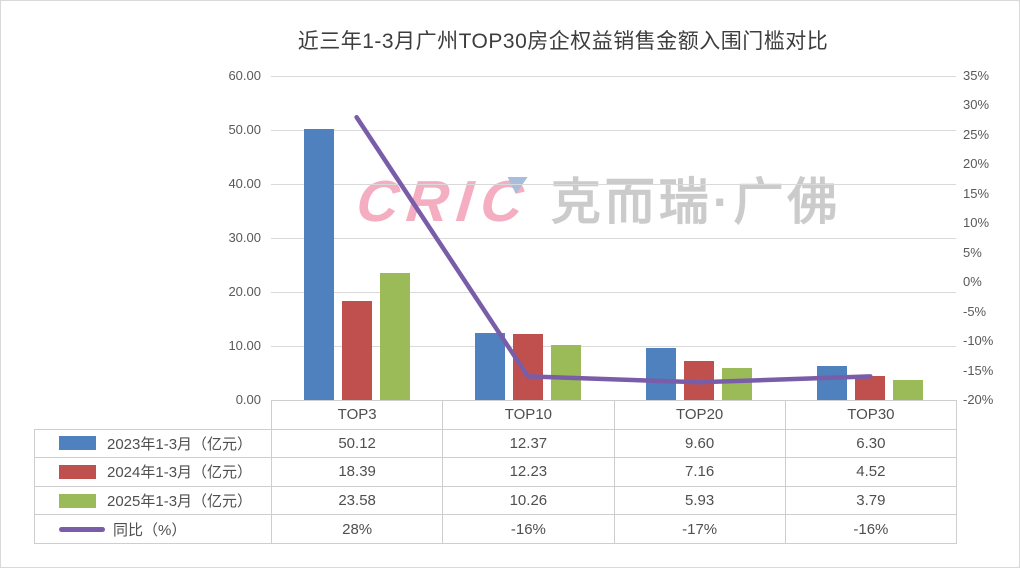 Image resolution: width=1020 pixels, height=568 pixels. Describe the element at coordinates (244, 345) in the screenshot. I see `left-axis-tick-label: 10.00` at that location.